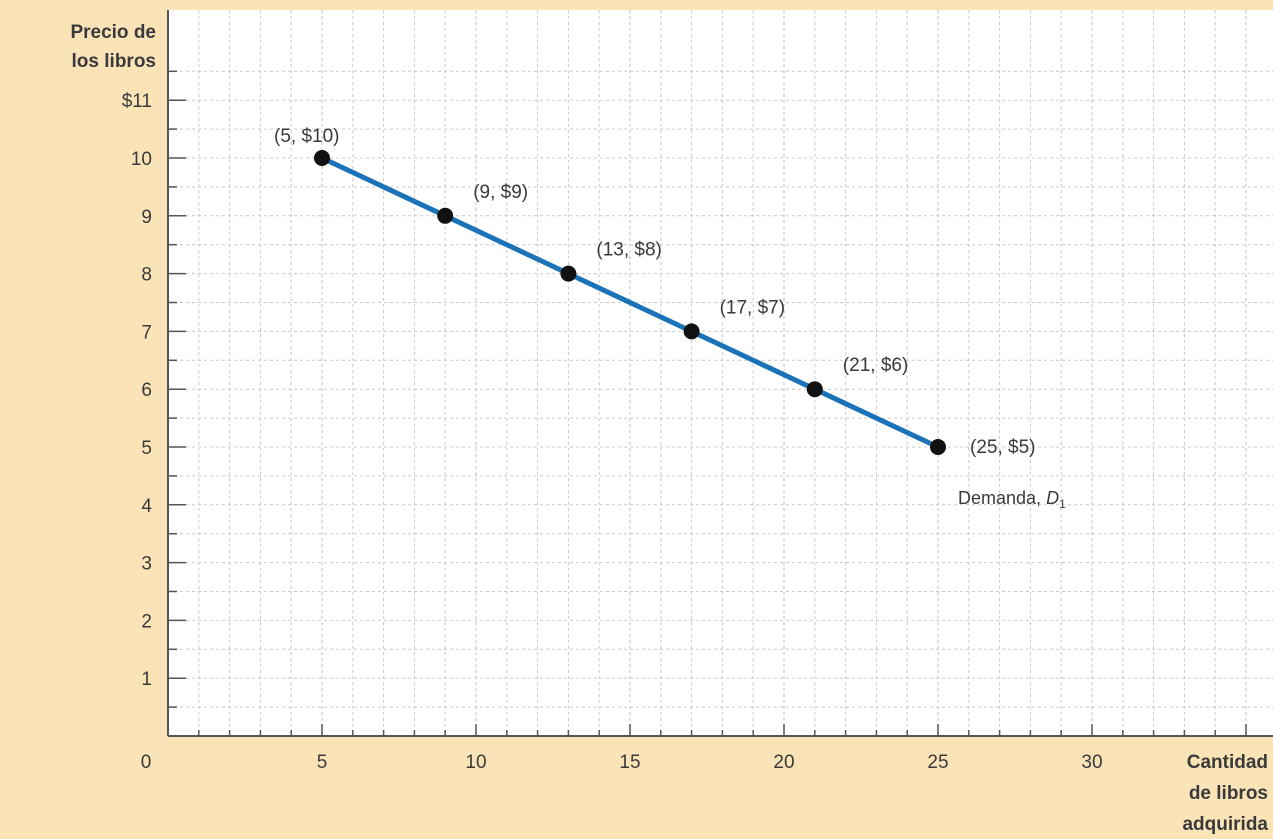 The height and width of the screenshot is (839, 1273). What do you see at coordinates (146, 332) in the screenshot?
I see `y-tick-label: 7` at bounding box center [146, 332].